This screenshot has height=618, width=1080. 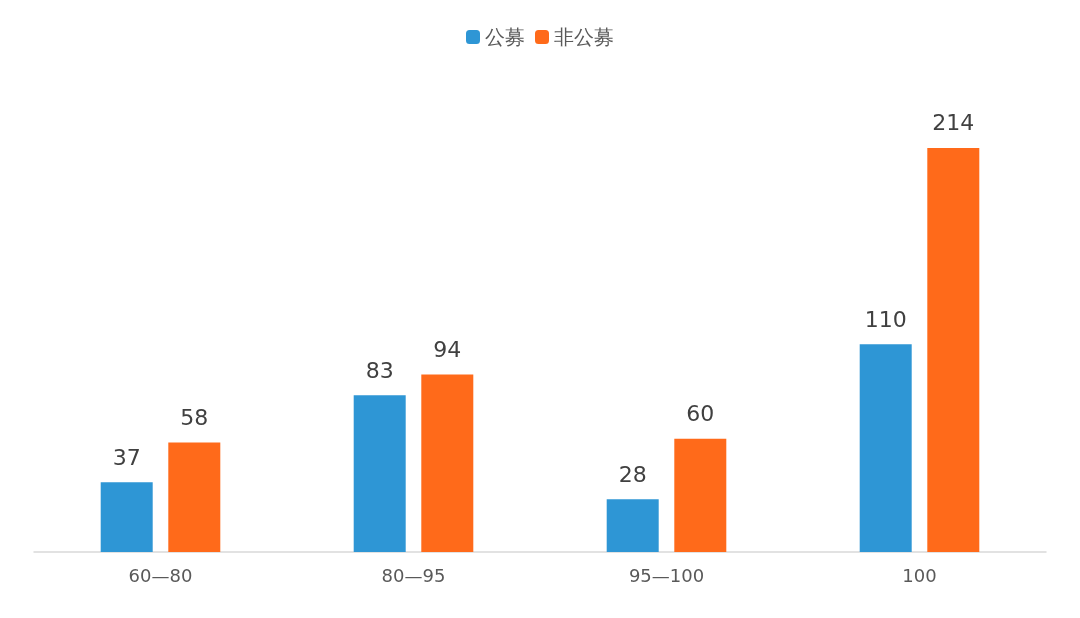 I want to click on x-tick-label: 95—100, so click(x=666, y=575).